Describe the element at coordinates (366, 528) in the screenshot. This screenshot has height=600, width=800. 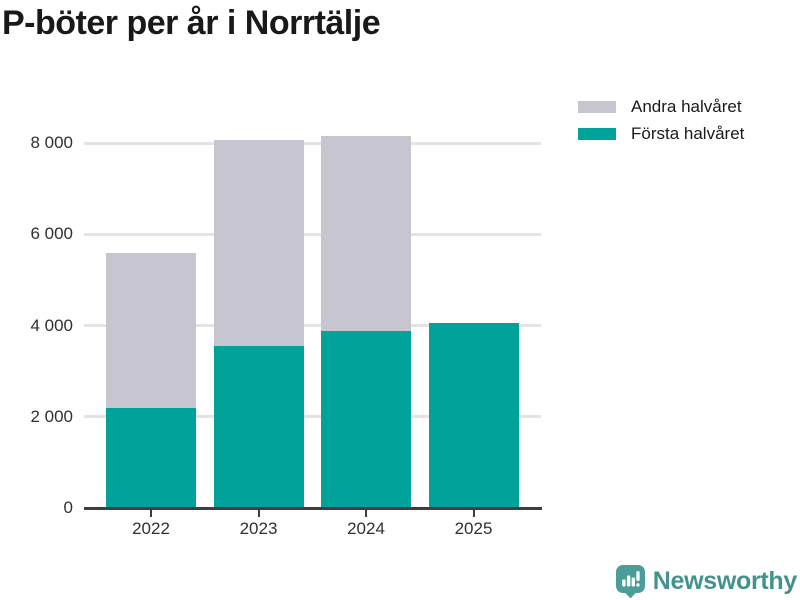
I see `x-tick-label-2024: 2024` at that location.